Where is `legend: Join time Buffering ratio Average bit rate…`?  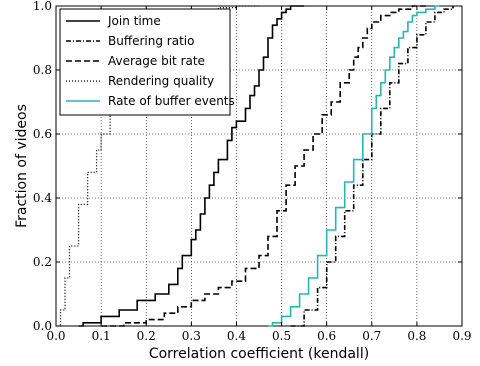
legend: Join time Buffering ratio Average bit rate… is located at coordinates (147, 62).